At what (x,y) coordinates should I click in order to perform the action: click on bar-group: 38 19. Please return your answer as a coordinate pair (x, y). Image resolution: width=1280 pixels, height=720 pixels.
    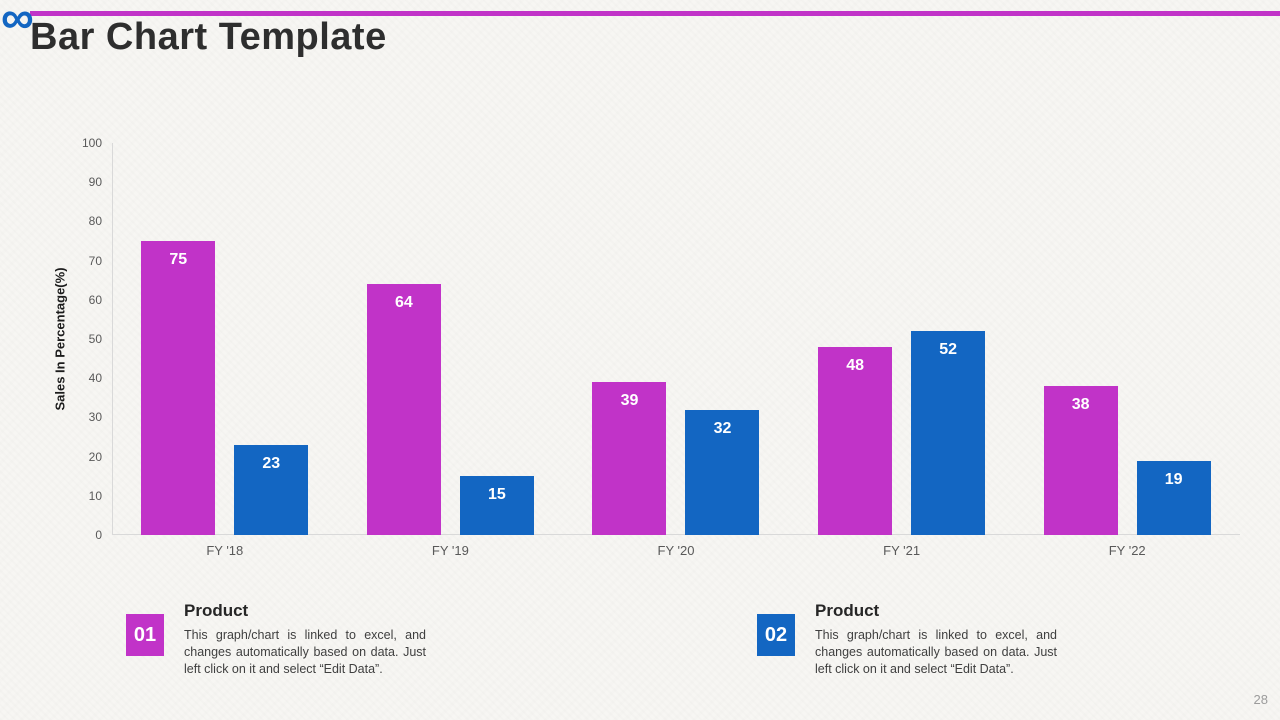
    Looking at the image, I should click on (1127, 339).